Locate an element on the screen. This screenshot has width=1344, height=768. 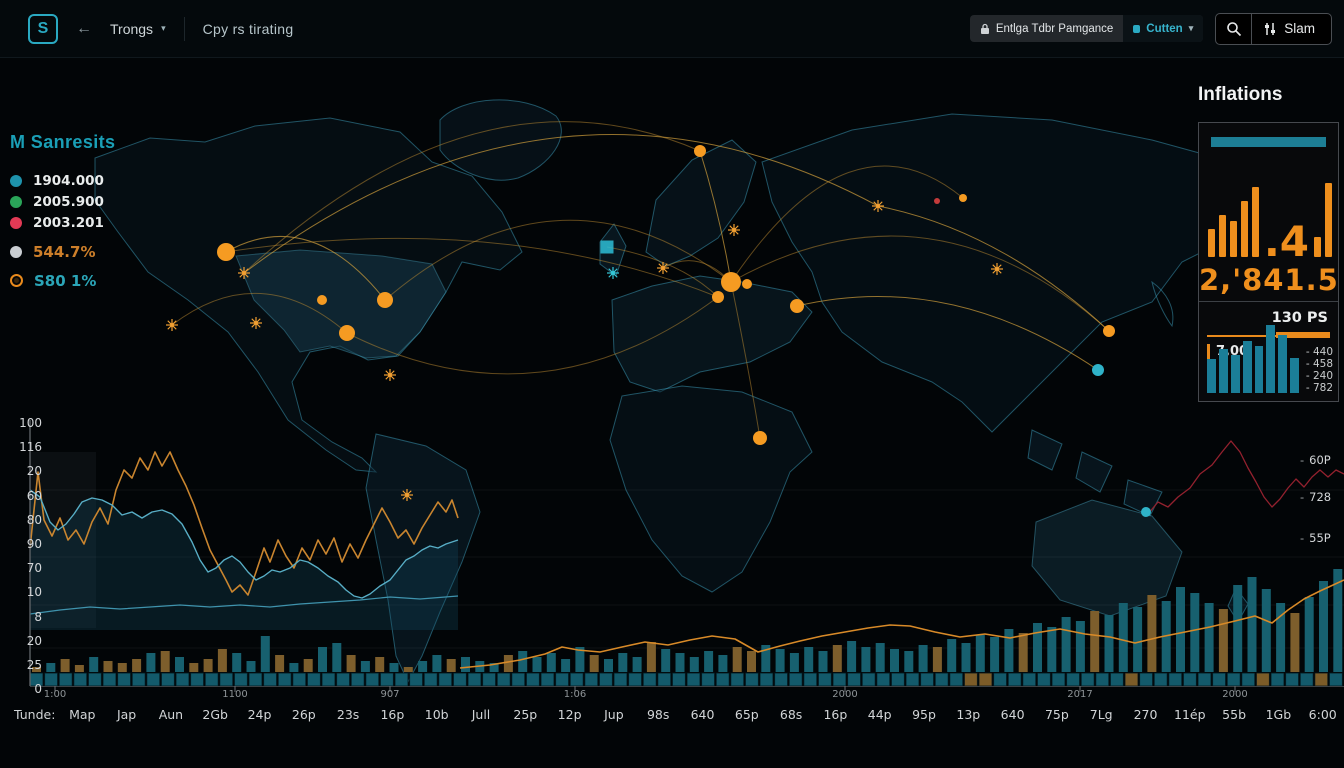
legend-dot-icon is located at coordinates (16, 251).